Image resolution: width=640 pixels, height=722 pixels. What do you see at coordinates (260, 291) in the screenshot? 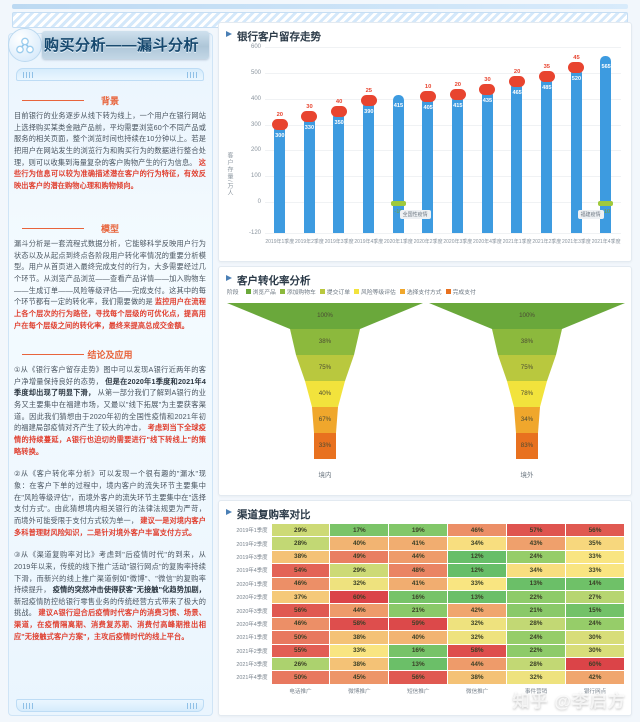
I see `legend-item: 浏览产品` at bounding box center [260, 291].